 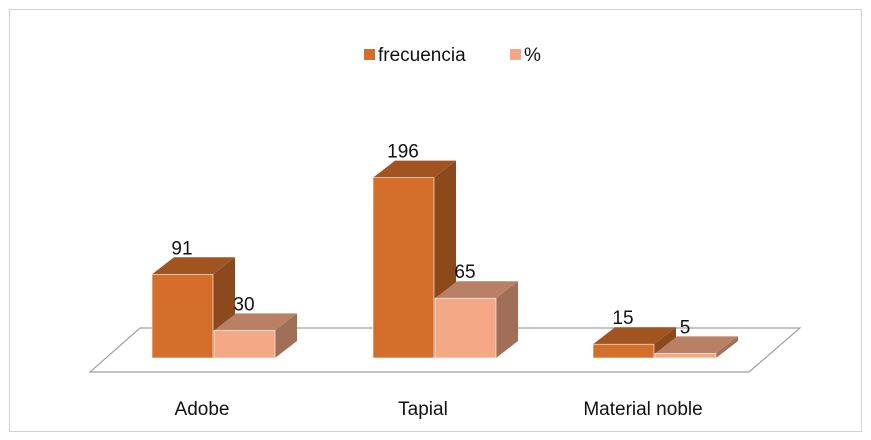 What do you see at coordinates (403, 152) in the screenshot?
I see `data-label: 196` at bounding box center [403, 152].